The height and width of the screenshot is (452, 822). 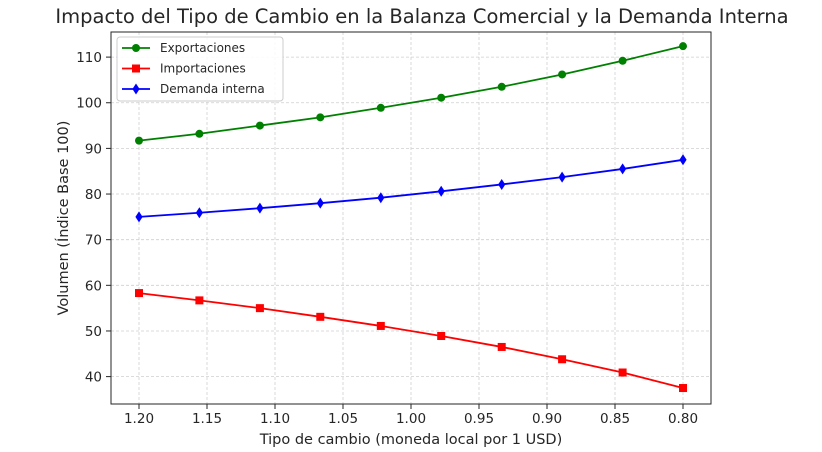 What do you see at coordinates (547, 419) in the screenshot?
I see `x-tick-label: 0.90` at bounding box center [547, 419].